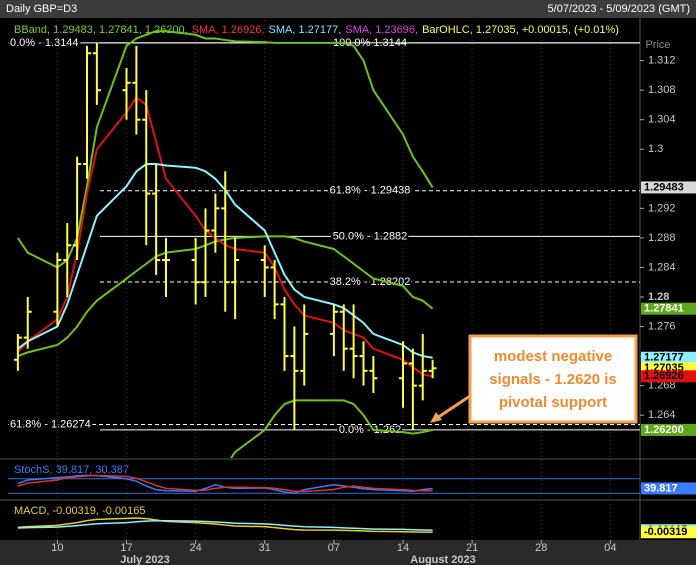 The height and width of the screenshot is (565, 696). I want to click on chart-subtitle: 5/07/2023 - 5/09/2023 (GMT), so click(619, 9).